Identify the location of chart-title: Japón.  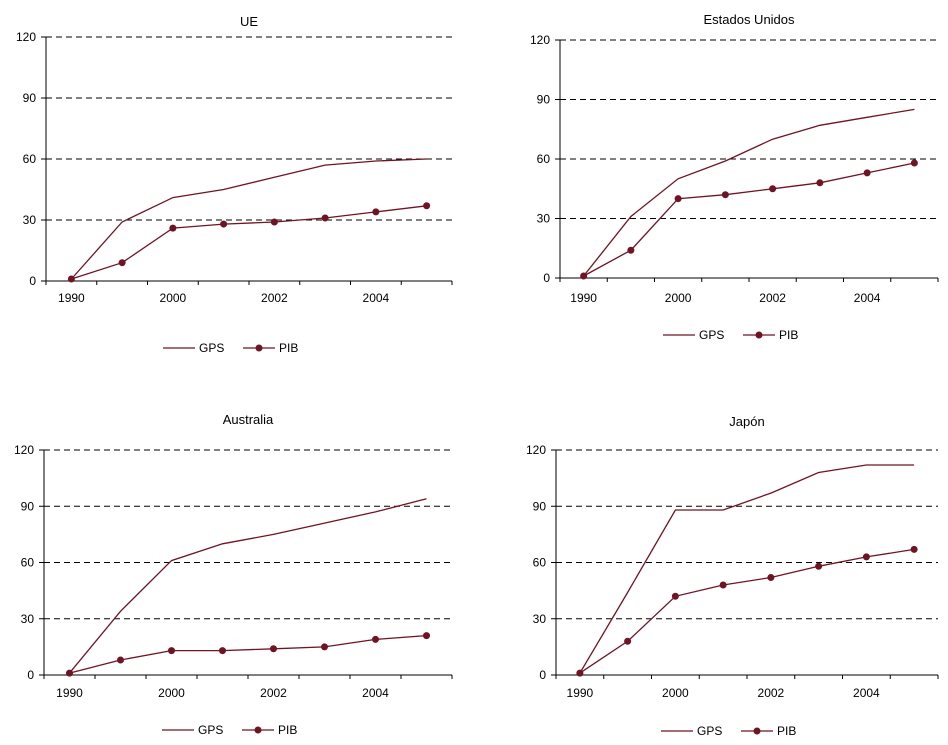
(746, 421).